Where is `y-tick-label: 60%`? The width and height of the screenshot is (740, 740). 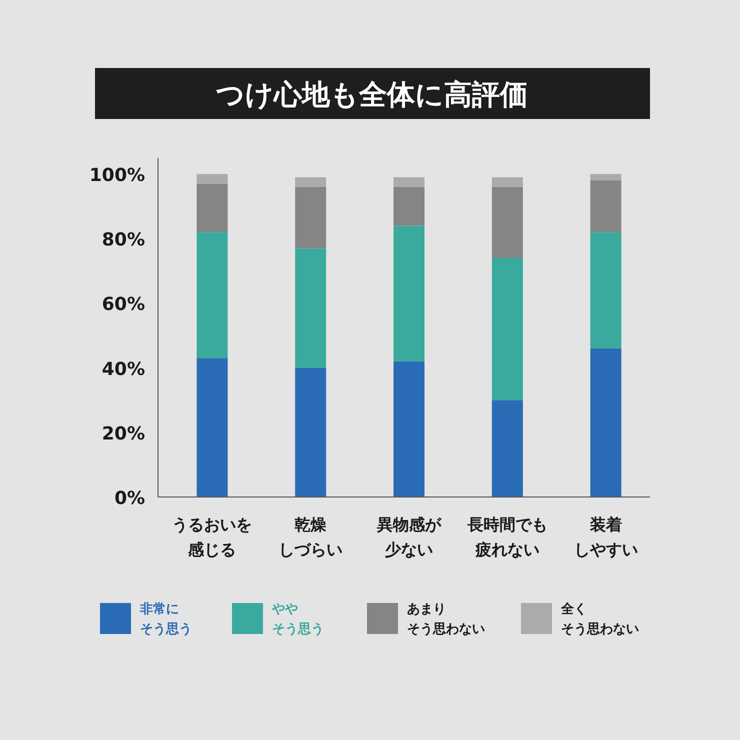 y-tick-label: 60% is located at coordinates (123, 305).